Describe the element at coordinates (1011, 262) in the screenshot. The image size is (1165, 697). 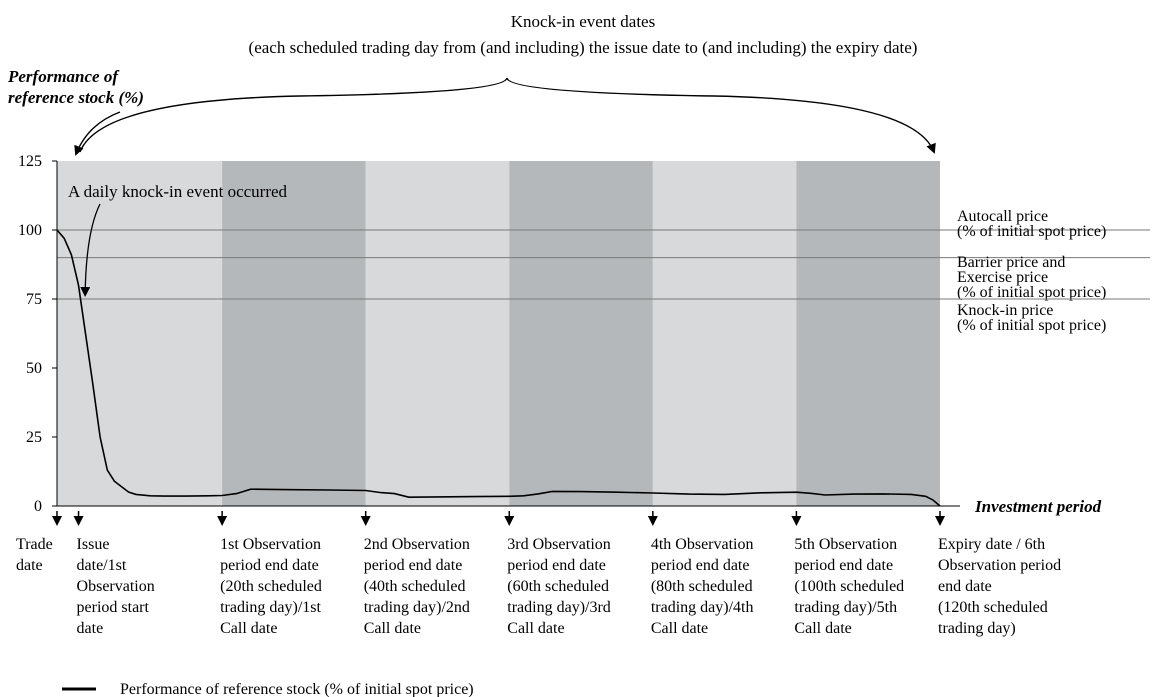
I see `reference-line-label: Barrier price and` at that location.